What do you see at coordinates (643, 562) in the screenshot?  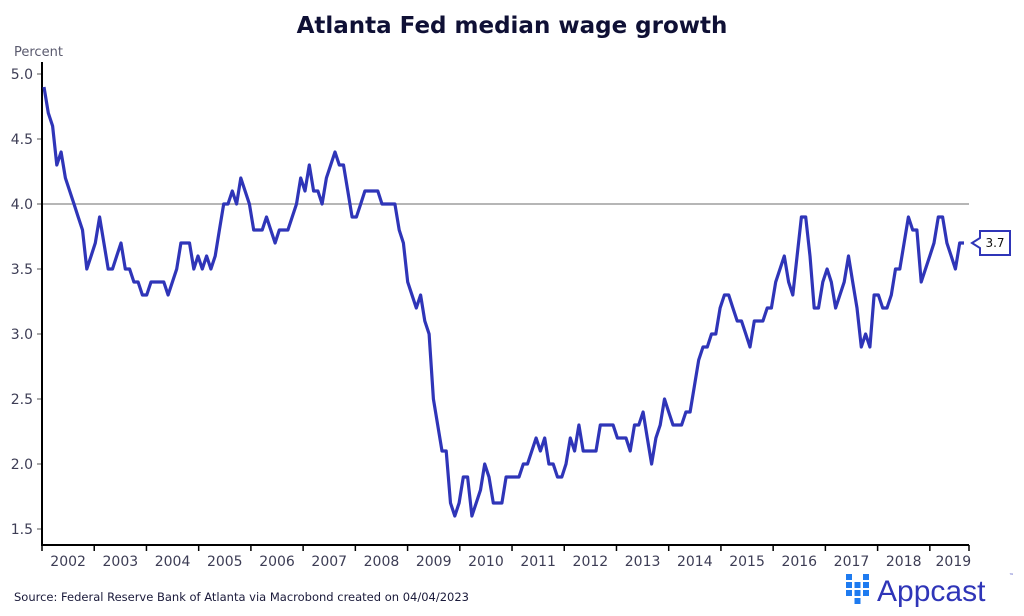 I see `x-tick-label: 2013` at bounding box center [643, 562].